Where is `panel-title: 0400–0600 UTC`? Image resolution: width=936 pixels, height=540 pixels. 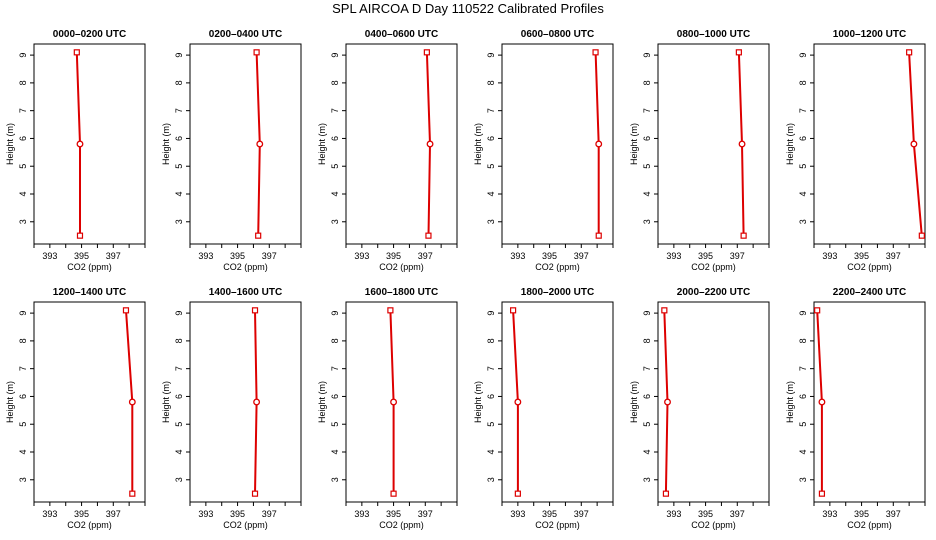 panel-title: 0400–0600 UTC is located at coordinates (401, 34).